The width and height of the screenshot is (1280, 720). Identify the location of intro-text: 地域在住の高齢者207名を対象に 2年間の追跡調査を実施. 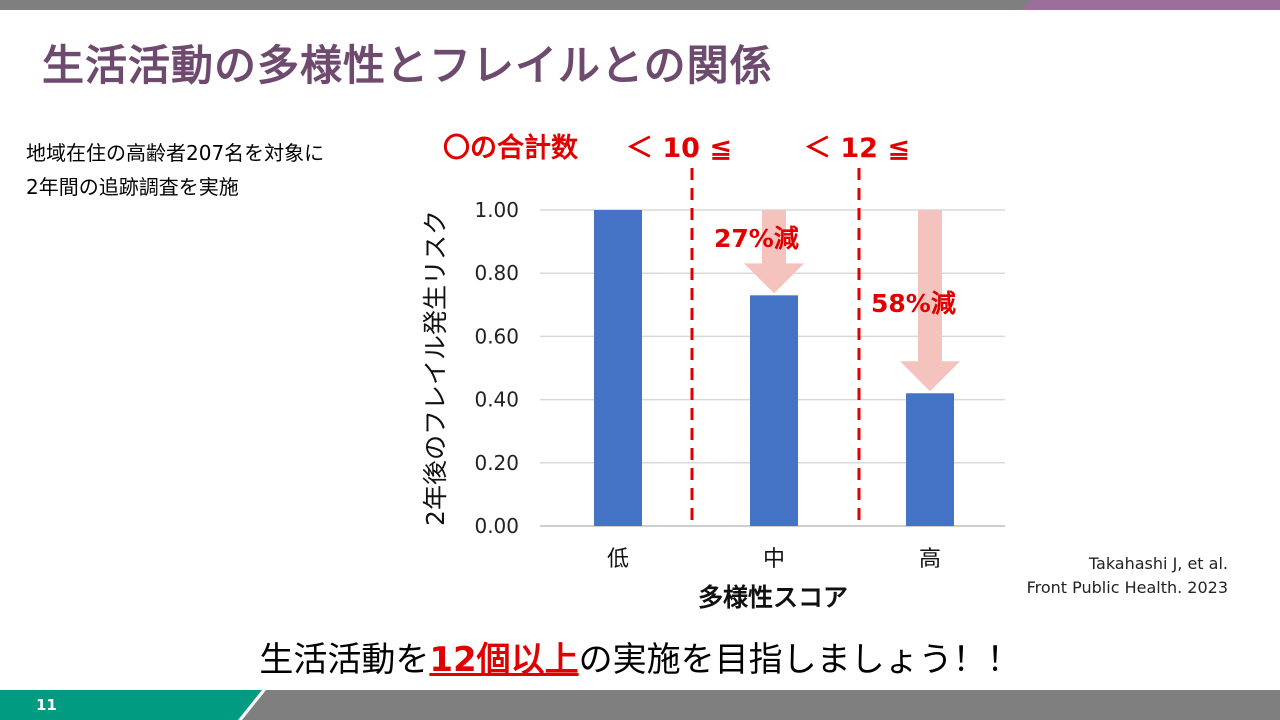
(175, 170).